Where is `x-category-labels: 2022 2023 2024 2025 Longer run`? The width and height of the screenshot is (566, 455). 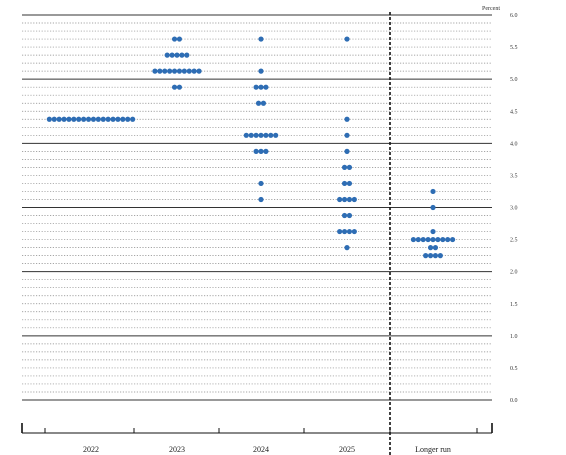 x-category-labels: 2022 2023 2024 2025 Longer run is located at coordinates (267, 449).